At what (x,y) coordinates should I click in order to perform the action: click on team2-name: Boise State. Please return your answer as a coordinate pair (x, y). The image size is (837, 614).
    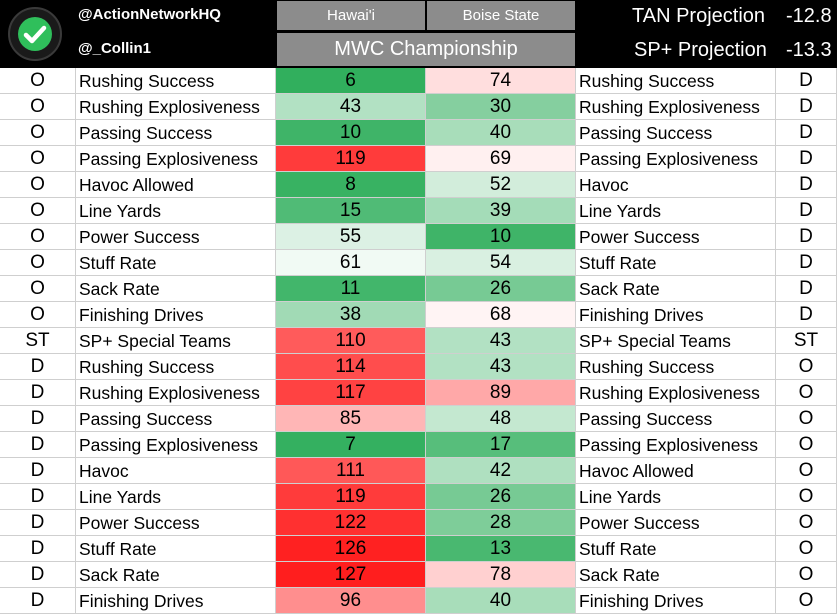
    Looking at the image, I should click on (501, 15).